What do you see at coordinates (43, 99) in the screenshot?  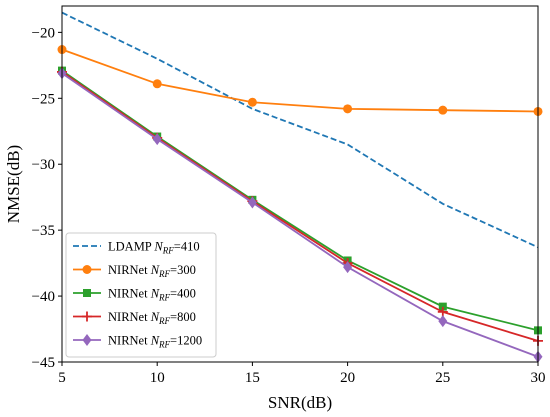 I see `y-tick-label: −25` at bounding box center [43, 99].